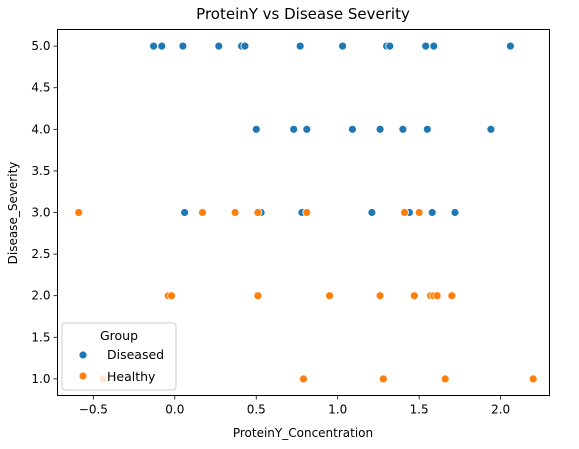  Describe the element at coordinates (13, 213) in the screenshot. I see `y-axis-label: Disease_Severity` at that location.